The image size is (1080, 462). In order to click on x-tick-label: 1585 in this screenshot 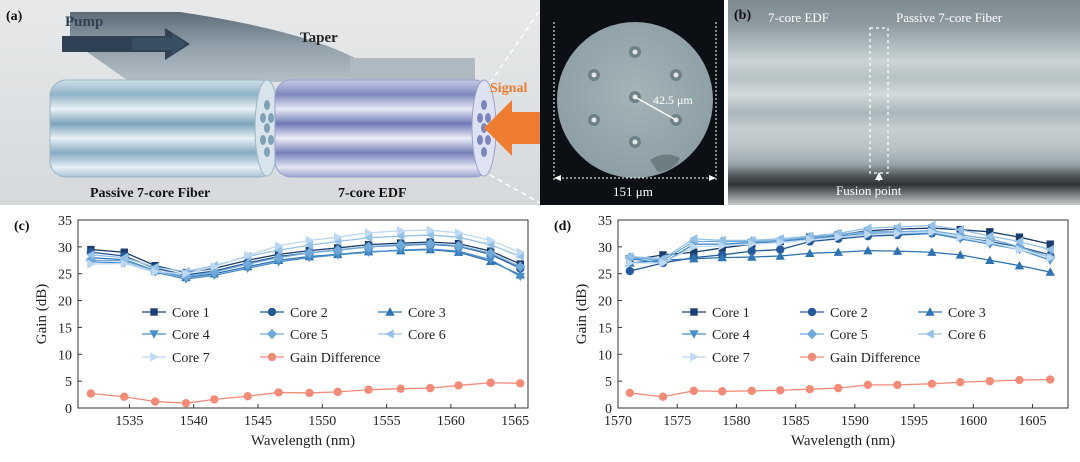, I will do `click(796, 421)`.